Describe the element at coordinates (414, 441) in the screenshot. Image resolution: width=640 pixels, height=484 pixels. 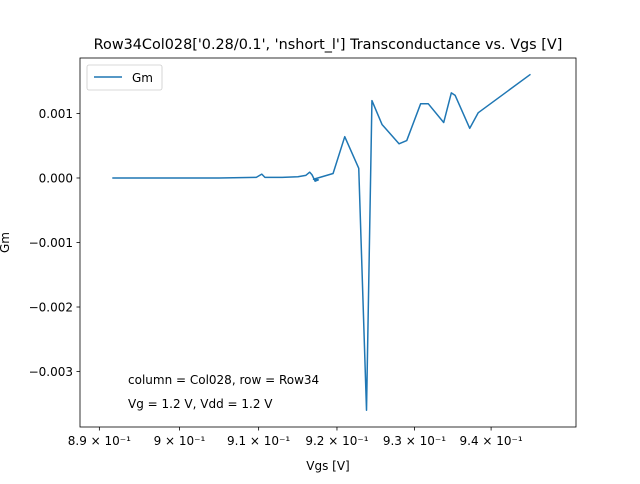
I see `x-tick-label: 9.3 × 10⁻¹` at that location.